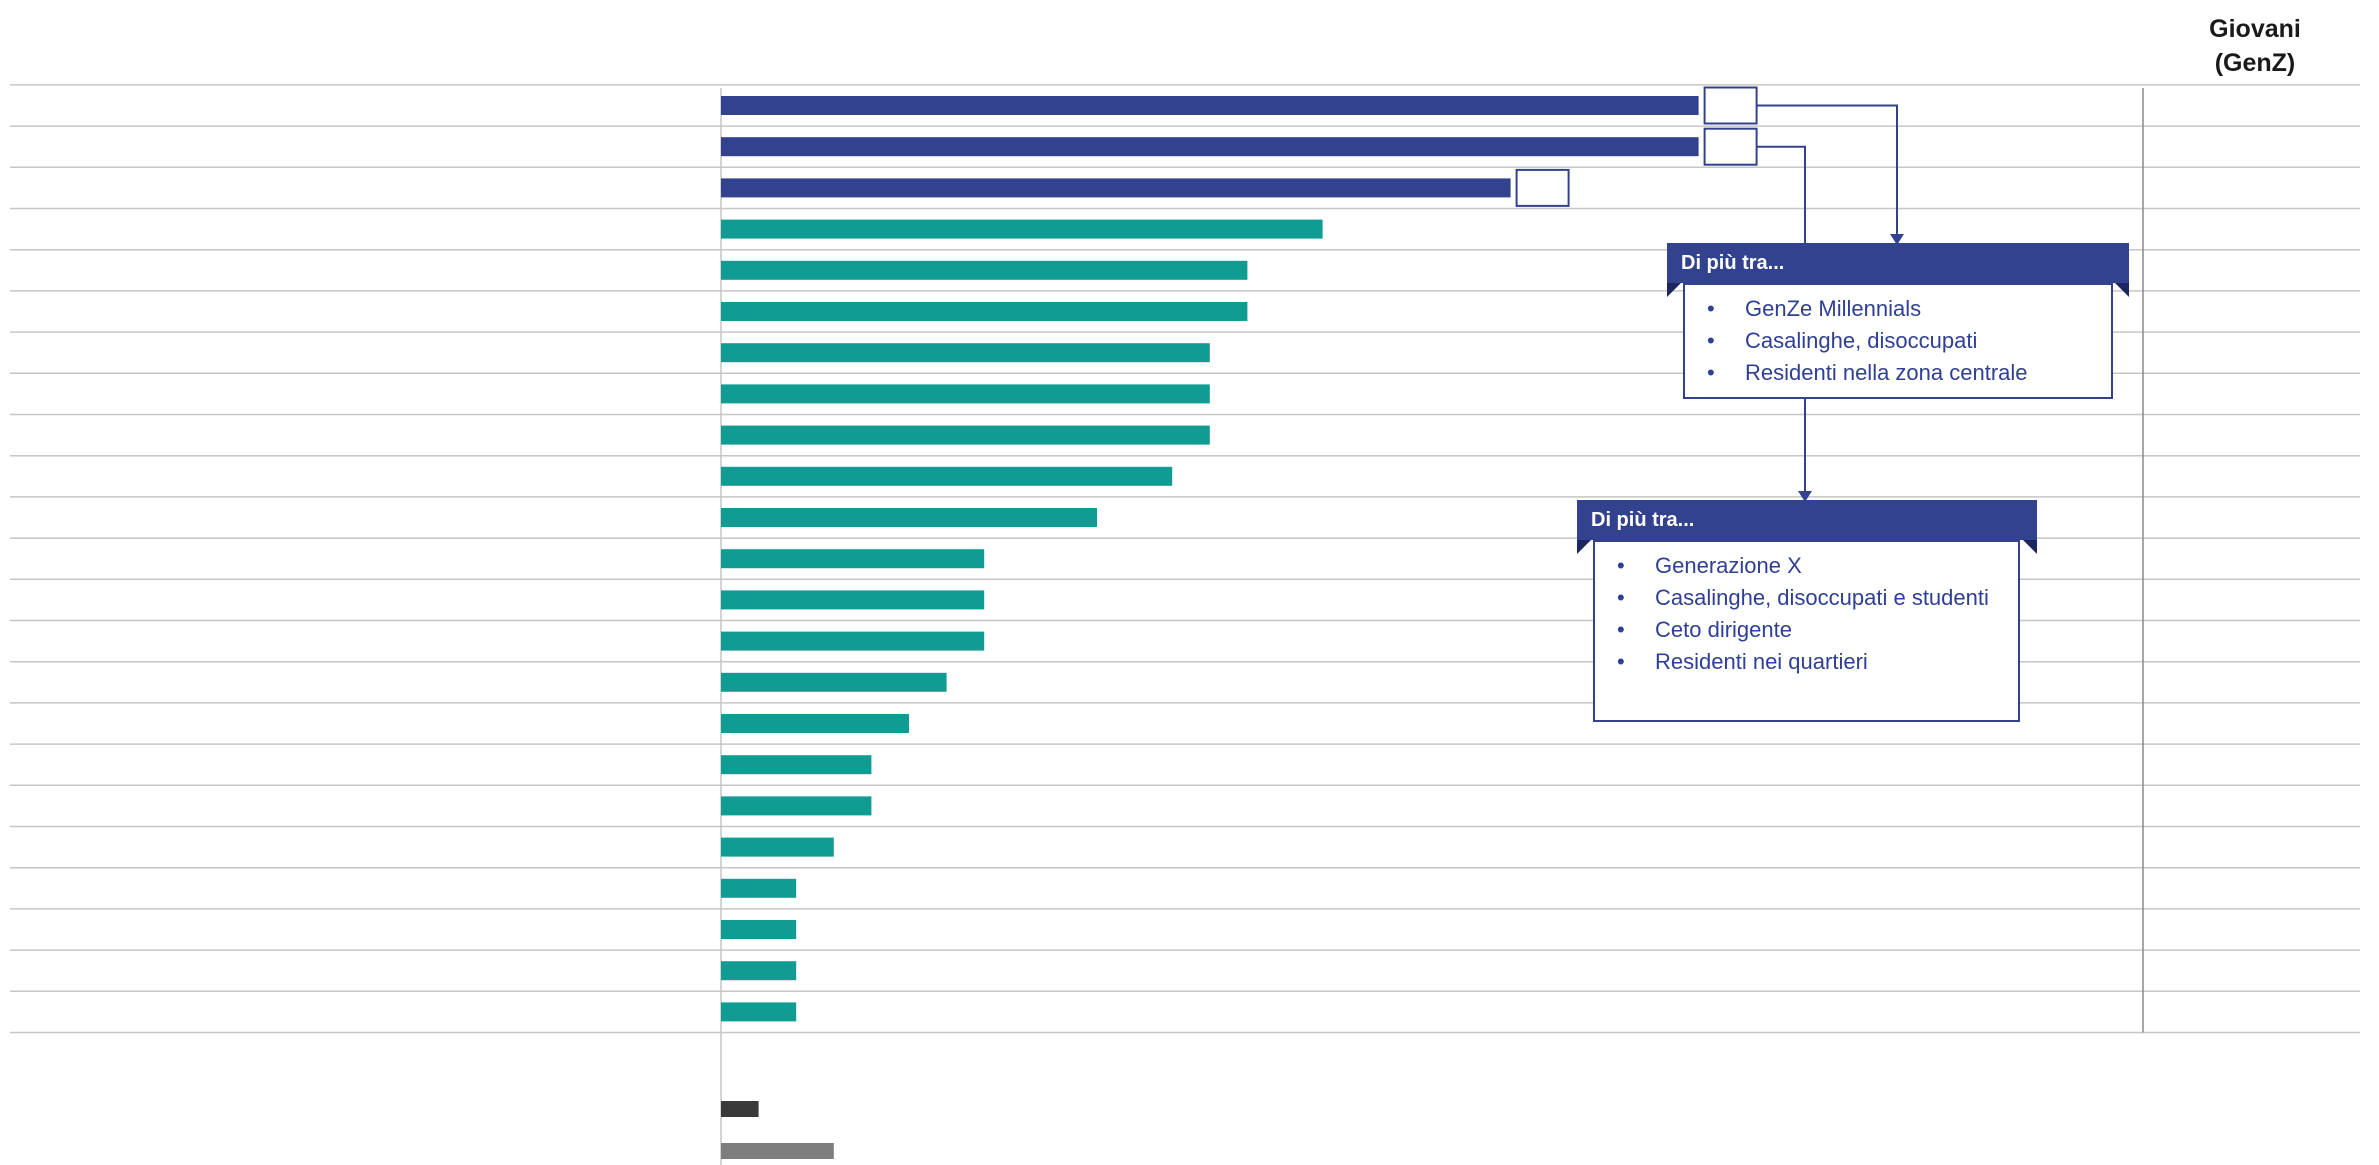 The image size is (2379, 1165). I want to click on callout-2-item: Ceto dirigente, so click(1806, 630).